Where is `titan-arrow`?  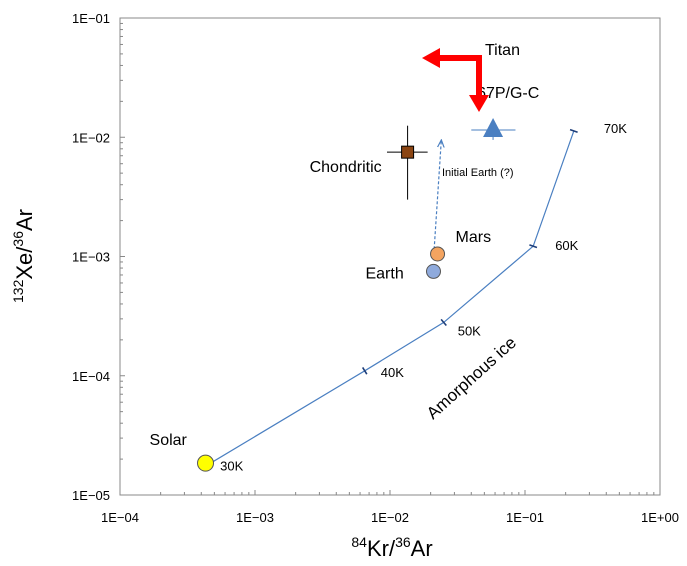 titan-arrow is located at coordinates (455, 80).